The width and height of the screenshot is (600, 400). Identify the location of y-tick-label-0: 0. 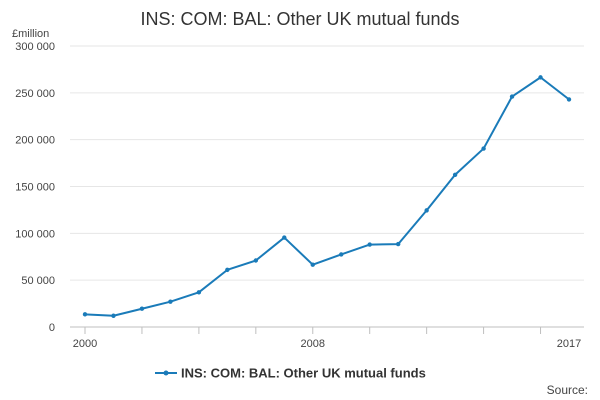
(52, 328).